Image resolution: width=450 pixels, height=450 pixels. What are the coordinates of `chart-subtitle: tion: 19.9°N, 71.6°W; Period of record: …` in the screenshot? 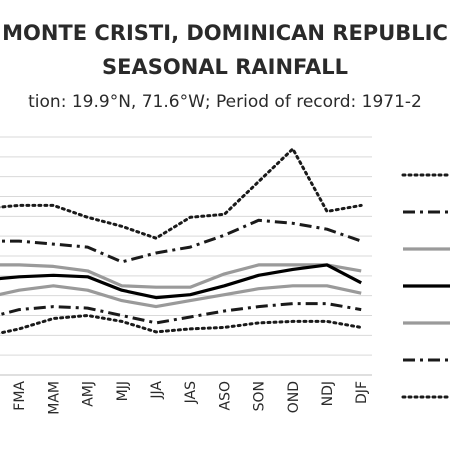 It's located at (225, 102).